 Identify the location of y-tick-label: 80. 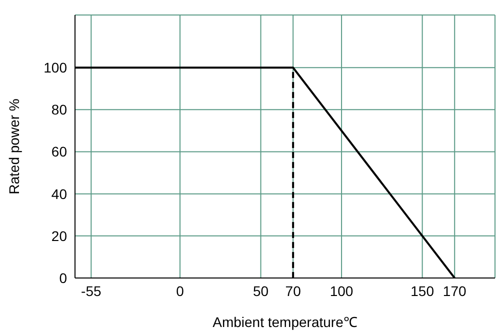
(59, 110).